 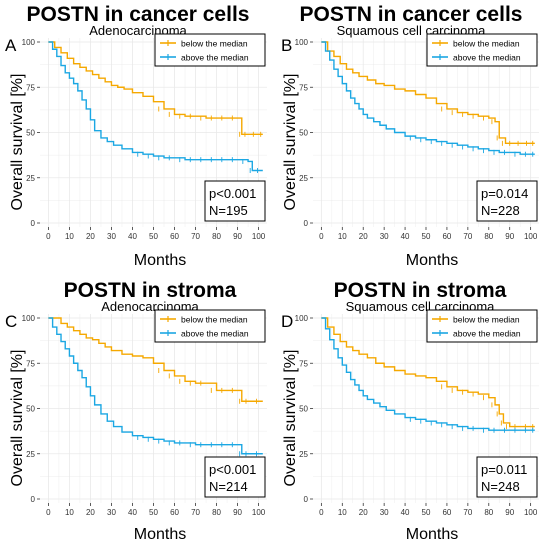 What do you see at coordinates (531, 512) in the screenshot?
I see `panel-d-xtick-label: 100` at bounding box center [531, 512].